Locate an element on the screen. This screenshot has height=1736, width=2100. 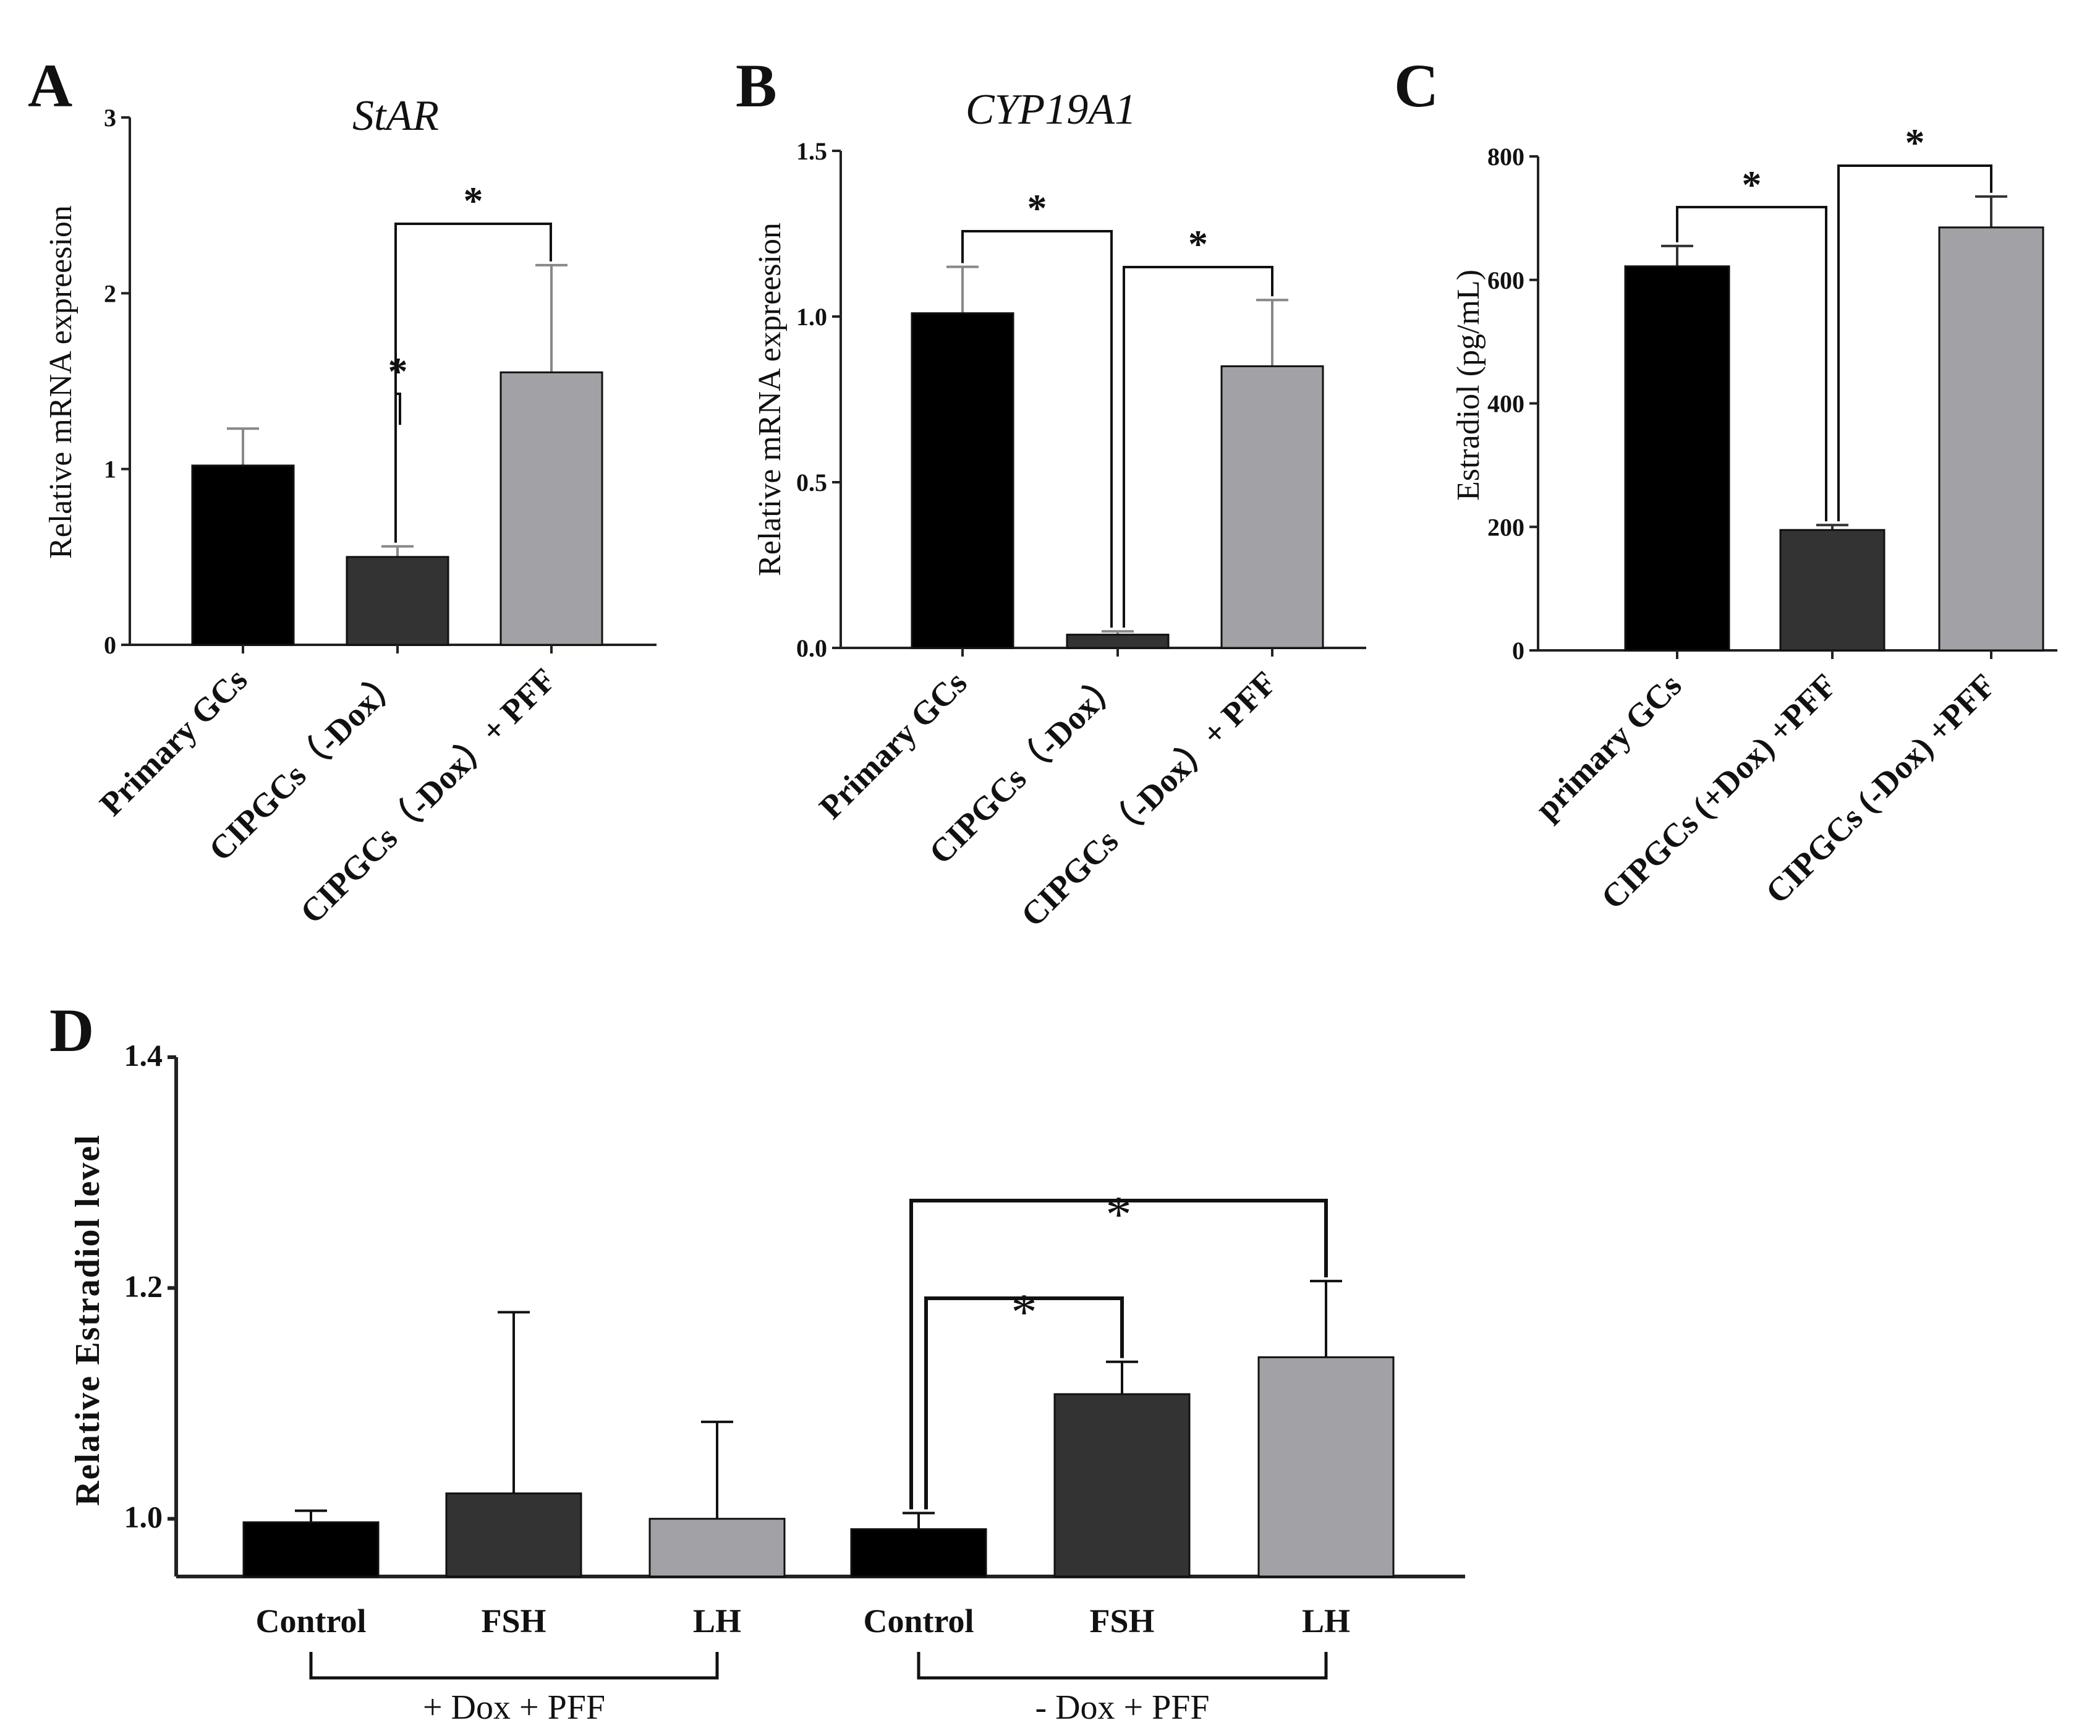
y-tick-label-a: 1 is located at coordinates (110, 469).